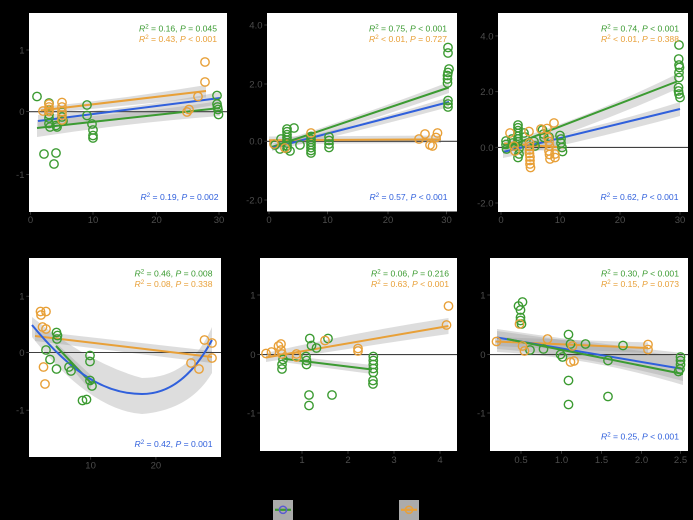 The height and width of the screenshot is (520, 693). Describe the element at coordinates (640, 28) in the screenshot. I see `svg-text: R2 = 0.74, P < 0.001` at that location.